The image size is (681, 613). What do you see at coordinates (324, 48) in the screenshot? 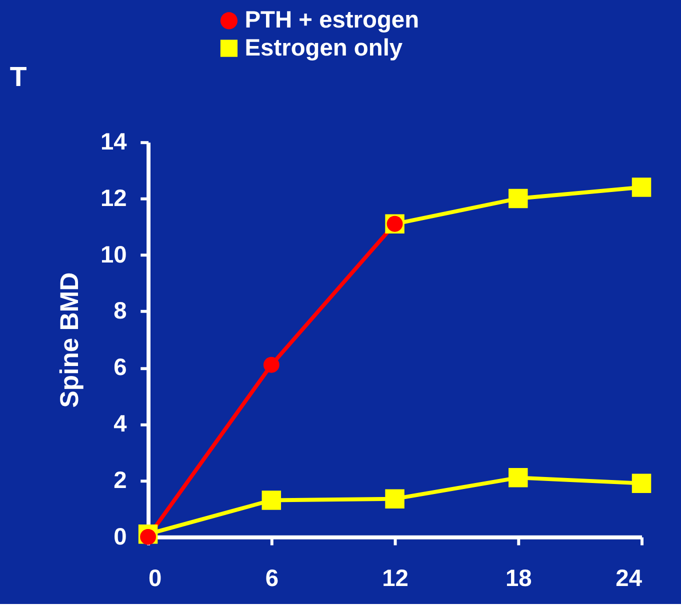
I see `legend-label: Estrogen only` at bounding box center [324, 48].